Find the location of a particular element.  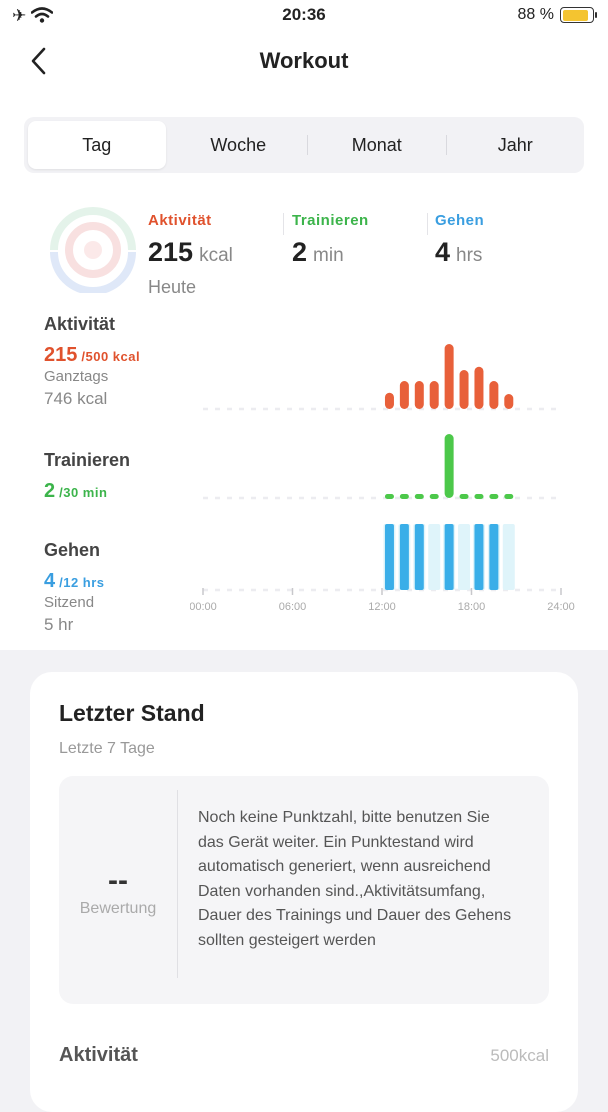

metric-walking-value: 4/12 hrs is located at coordinates (74, 581).